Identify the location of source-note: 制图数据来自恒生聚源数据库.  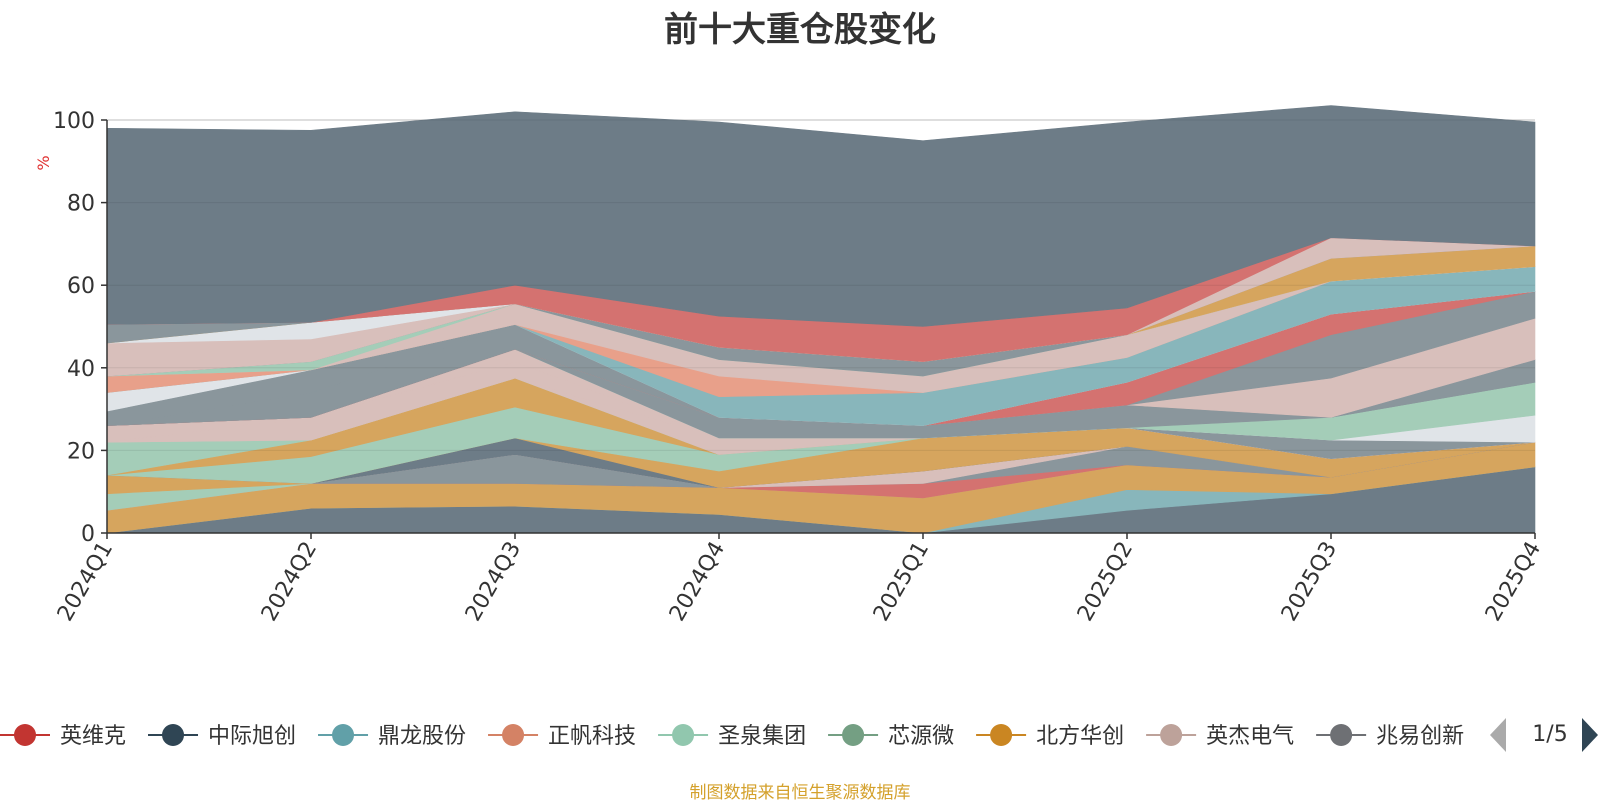
(800, 793).